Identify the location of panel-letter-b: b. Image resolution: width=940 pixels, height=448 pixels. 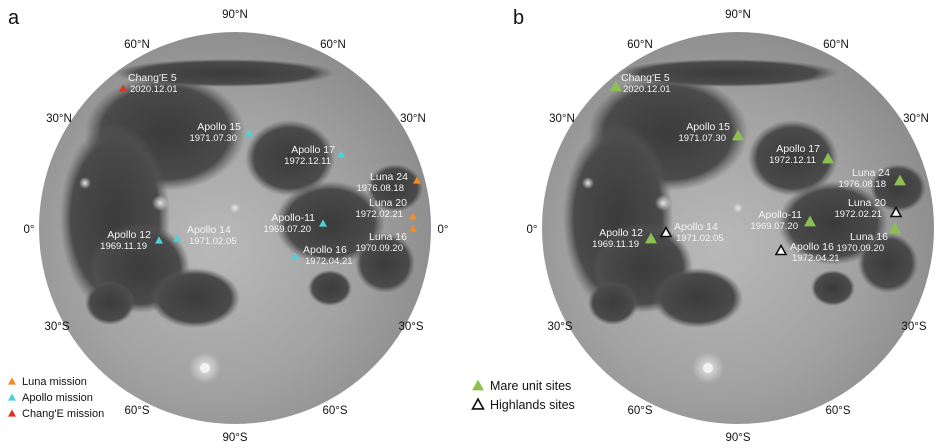
(518, 18).